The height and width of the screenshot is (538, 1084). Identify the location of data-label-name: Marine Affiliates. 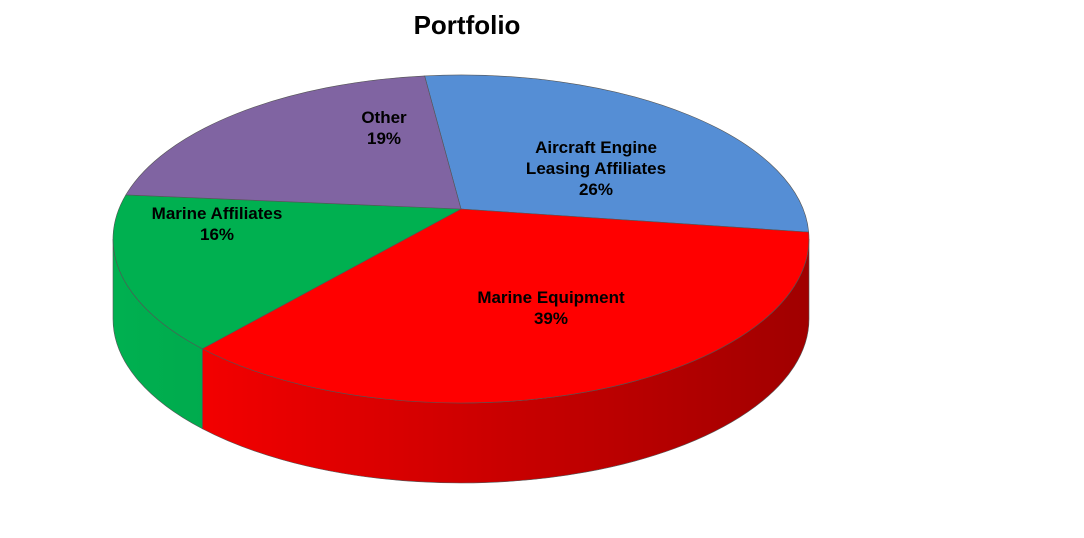
(217, 213).